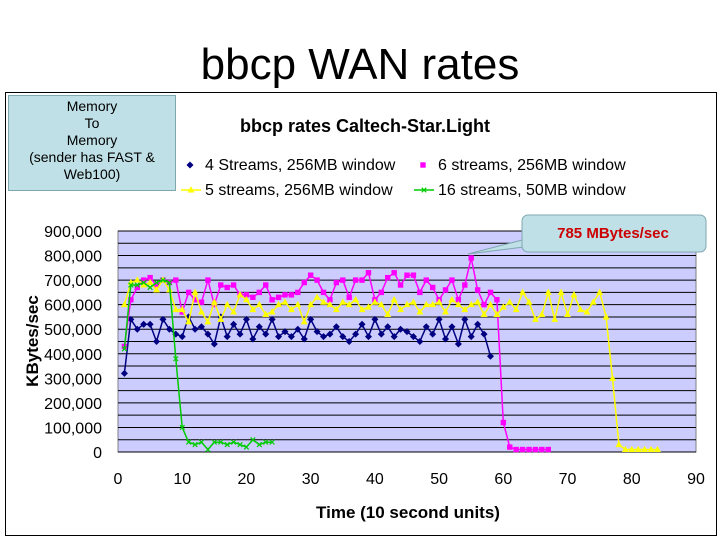 The height and width of the screenshot is (540, 720). I want to click on legend-item: 16 streams, 50MB window, so click(520, 190).